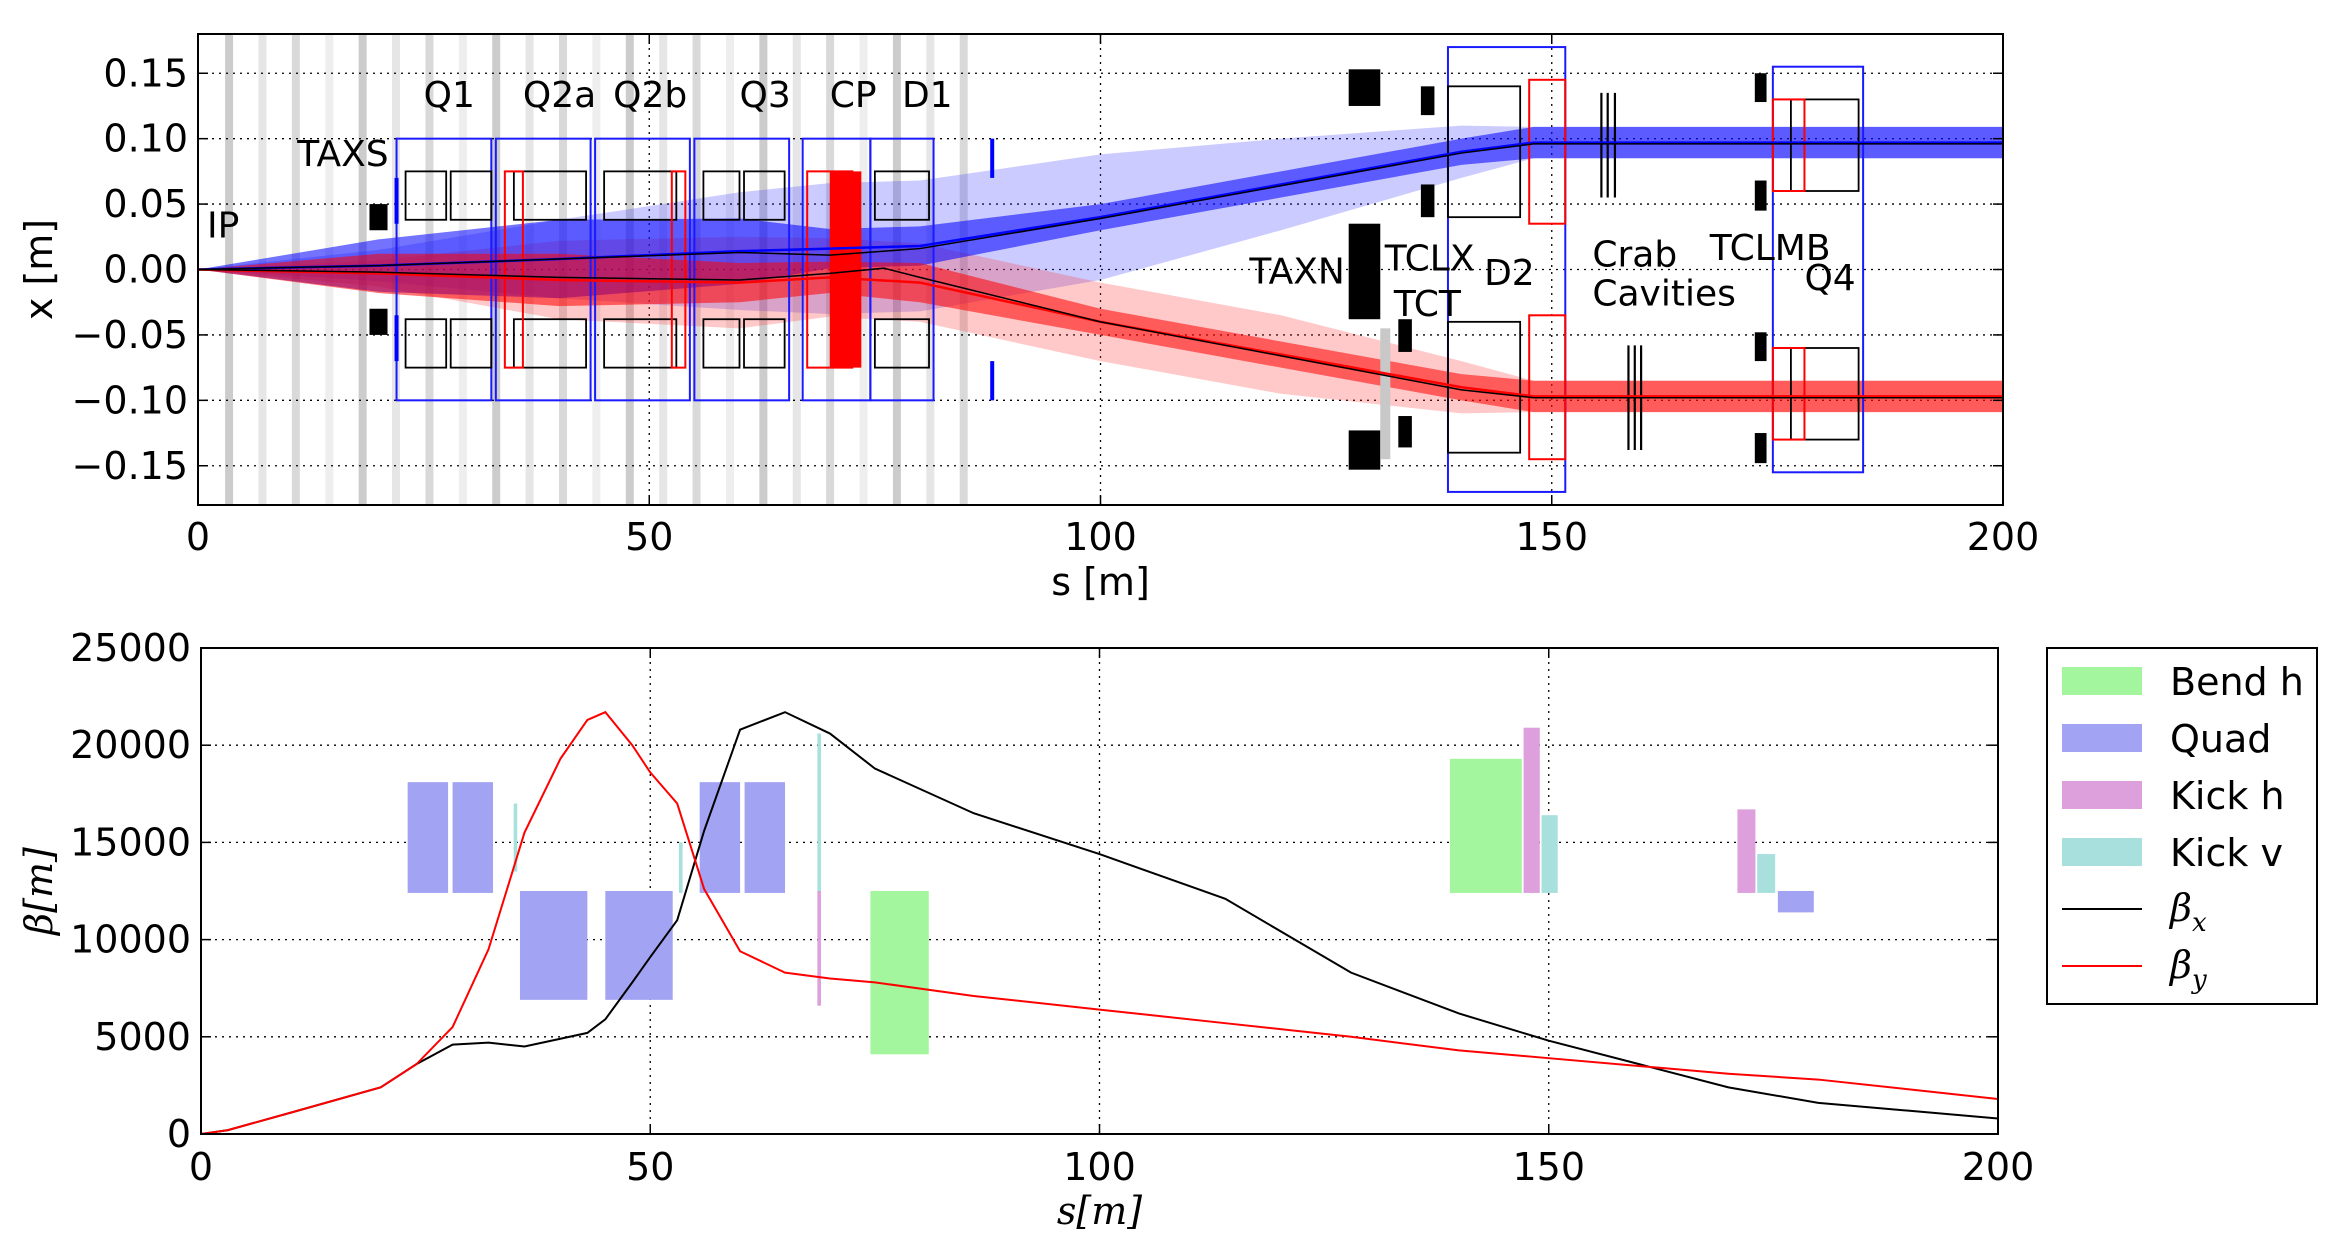 This screenshot has height=1244, width=2332. Describe the element at coordinates (650, 95) in the screenshot. I see `element-label: Q2b` at that location.